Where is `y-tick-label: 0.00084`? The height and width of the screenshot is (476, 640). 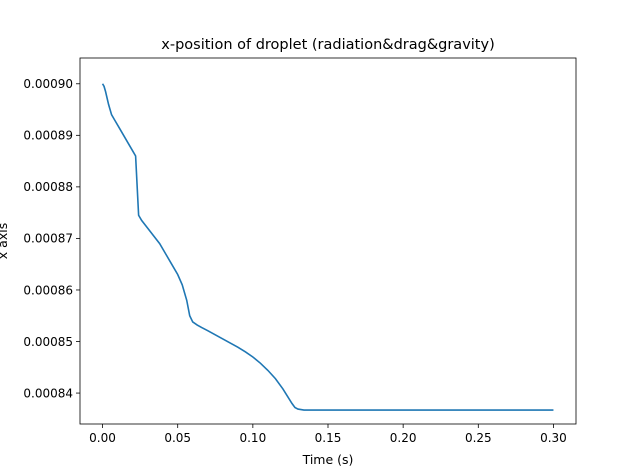 y-tick-label: 0.00084 is located at coordinates (48, 393).